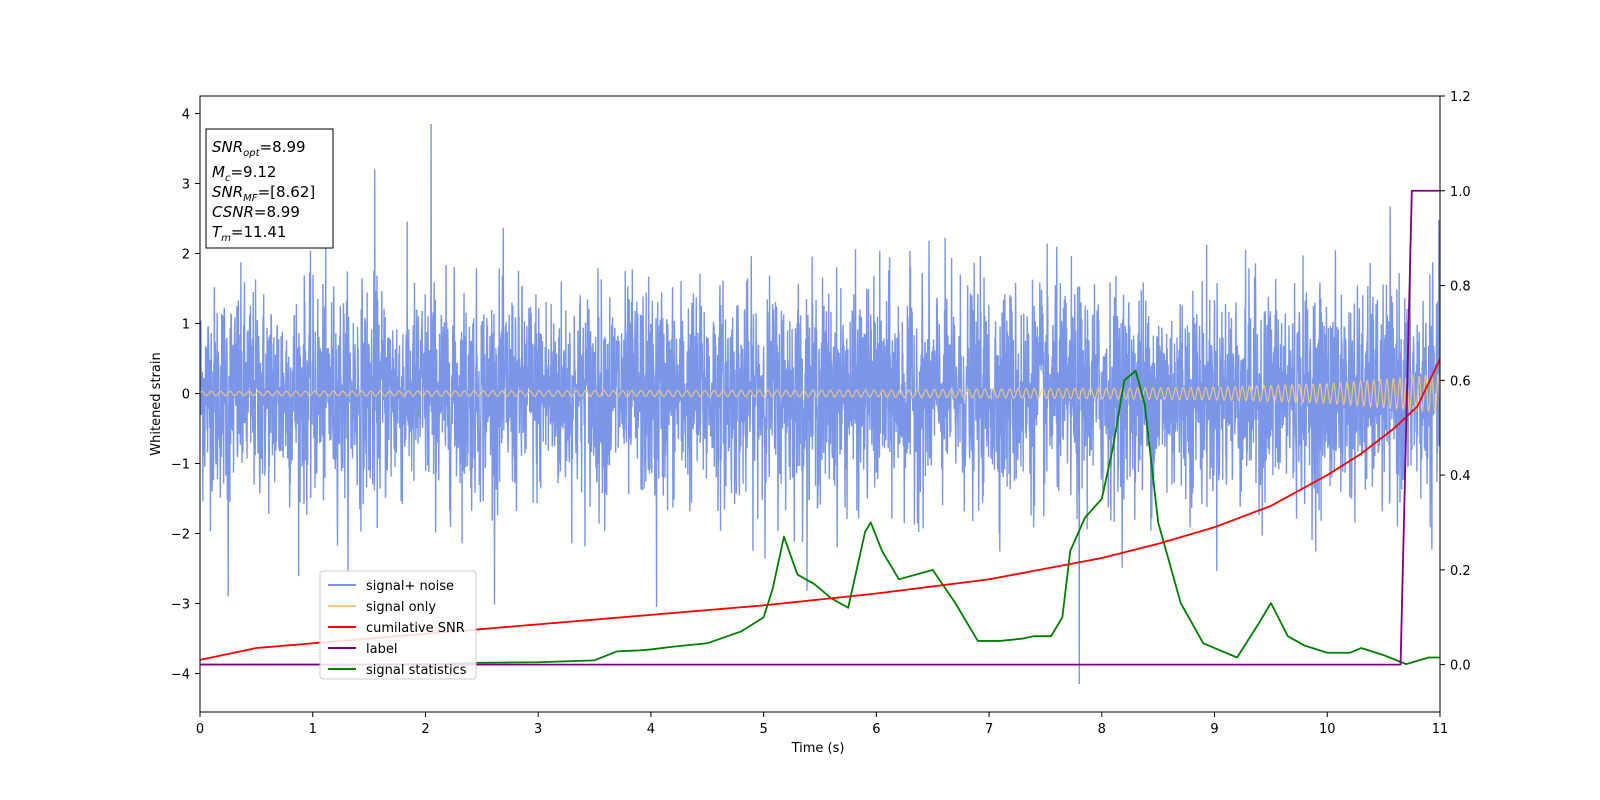  What do you see at coordinates (186, 325) in the screenshot?
I see `y-left-tick-label: 1` at bounding box center [186, 325].